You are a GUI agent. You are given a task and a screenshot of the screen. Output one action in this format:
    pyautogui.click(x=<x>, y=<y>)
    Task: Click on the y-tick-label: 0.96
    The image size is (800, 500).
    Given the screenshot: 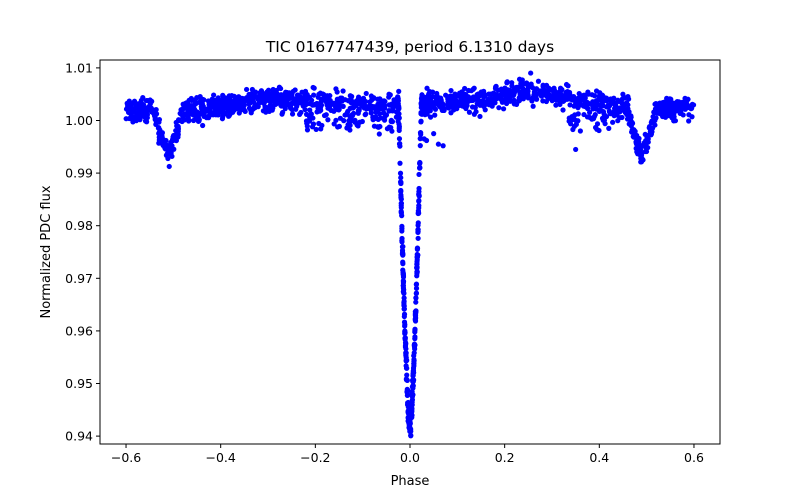 What is the action you would take?
    pyautogui.click(x=79, y=330)
    